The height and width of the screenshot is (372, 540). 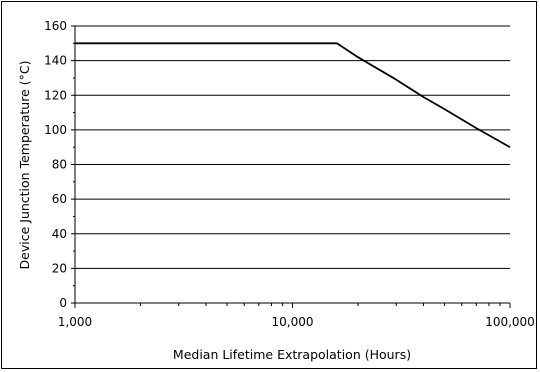 I want to click on y-tick-label: 60, so click(x=59, y=199).